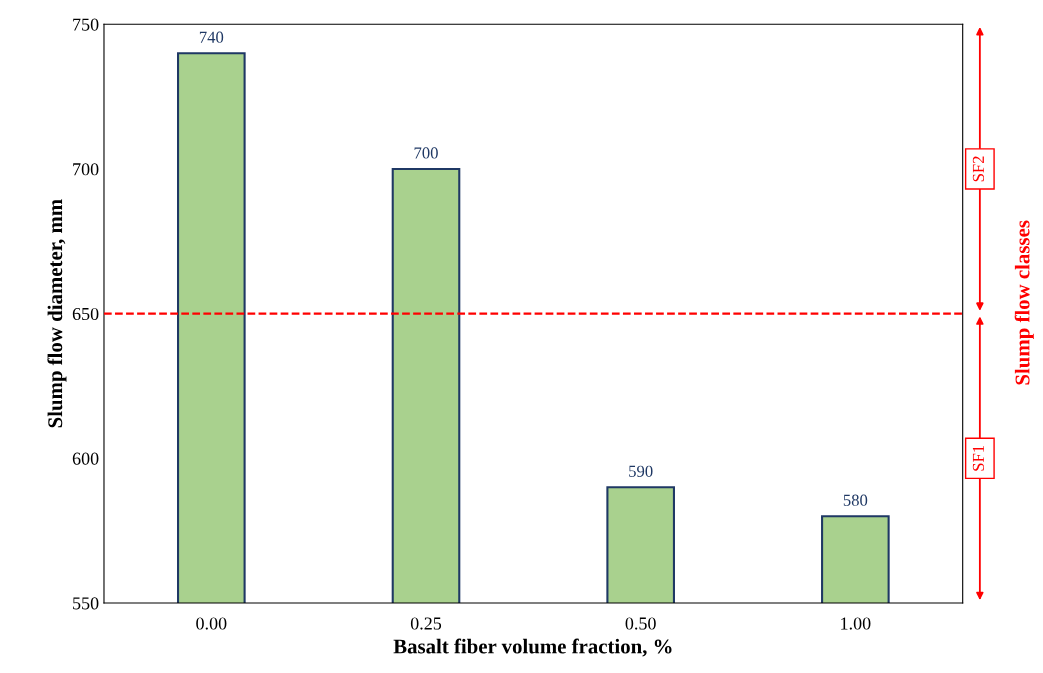 The width and height of the screenshot is (1043, 673). Describe the element at coordinates (532, 647) in the screenshot. I see `x-axis-title: Basalt fiber volume fraction, %` at that location.